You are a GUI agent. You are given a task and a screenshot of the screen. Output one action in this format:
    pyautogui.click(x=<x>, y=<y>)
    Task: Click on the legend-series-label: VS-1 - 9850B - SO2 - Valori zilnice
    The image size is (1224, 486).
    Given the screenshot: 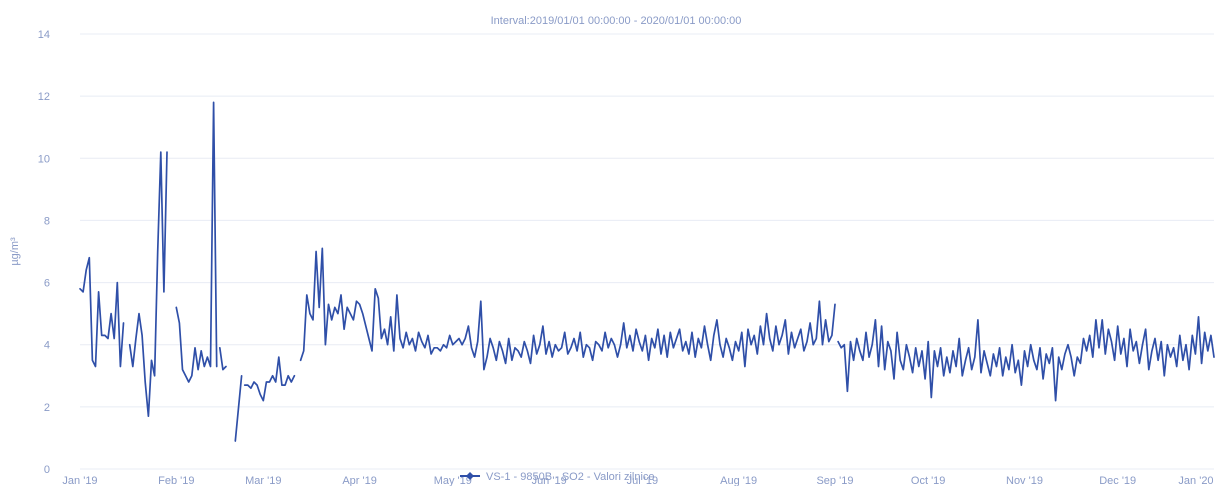 What is the action you would take?
    pyautogui.click(x=570, y=477)
    